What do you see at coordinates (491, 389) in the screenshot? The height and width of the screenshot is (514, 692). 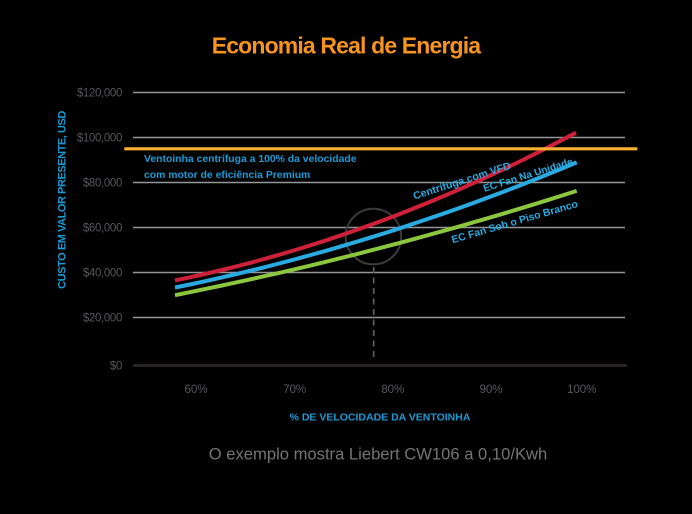 I see `svg-text: 90%` at bounding box center [491, 389].